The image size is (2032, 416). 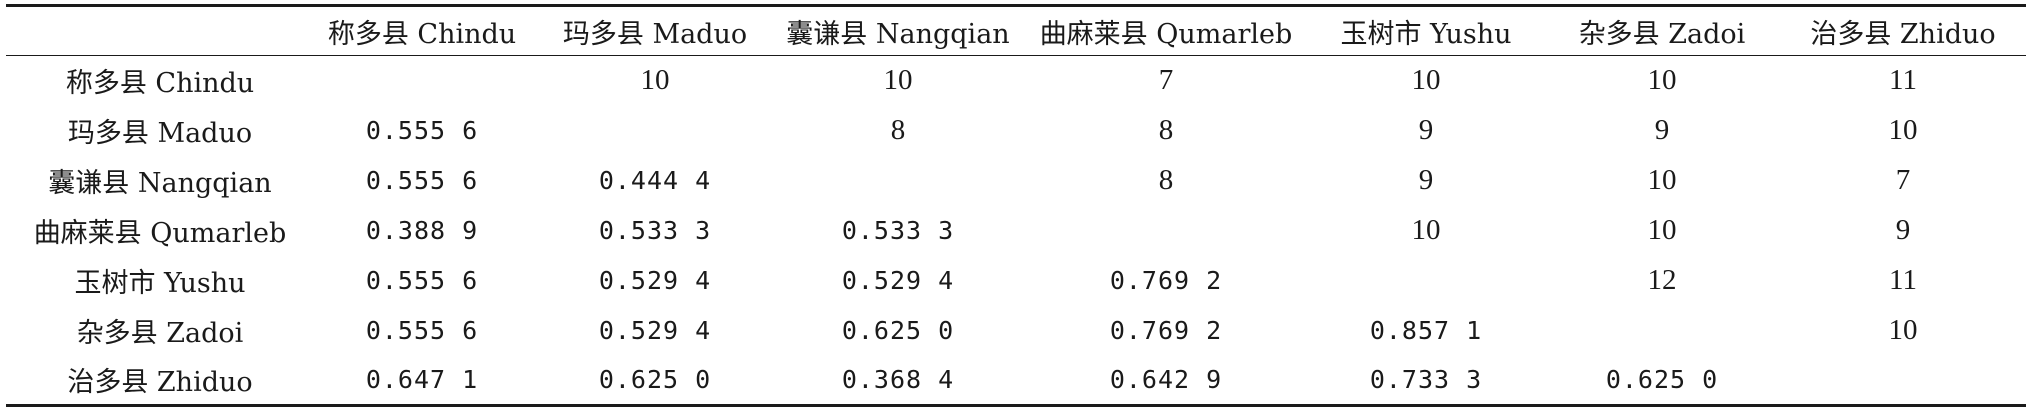 What do you see at coordinates (1426, 381) in the screenshot?
I see `table-cell: 0.733 3` at bounding box center [1426, 381].